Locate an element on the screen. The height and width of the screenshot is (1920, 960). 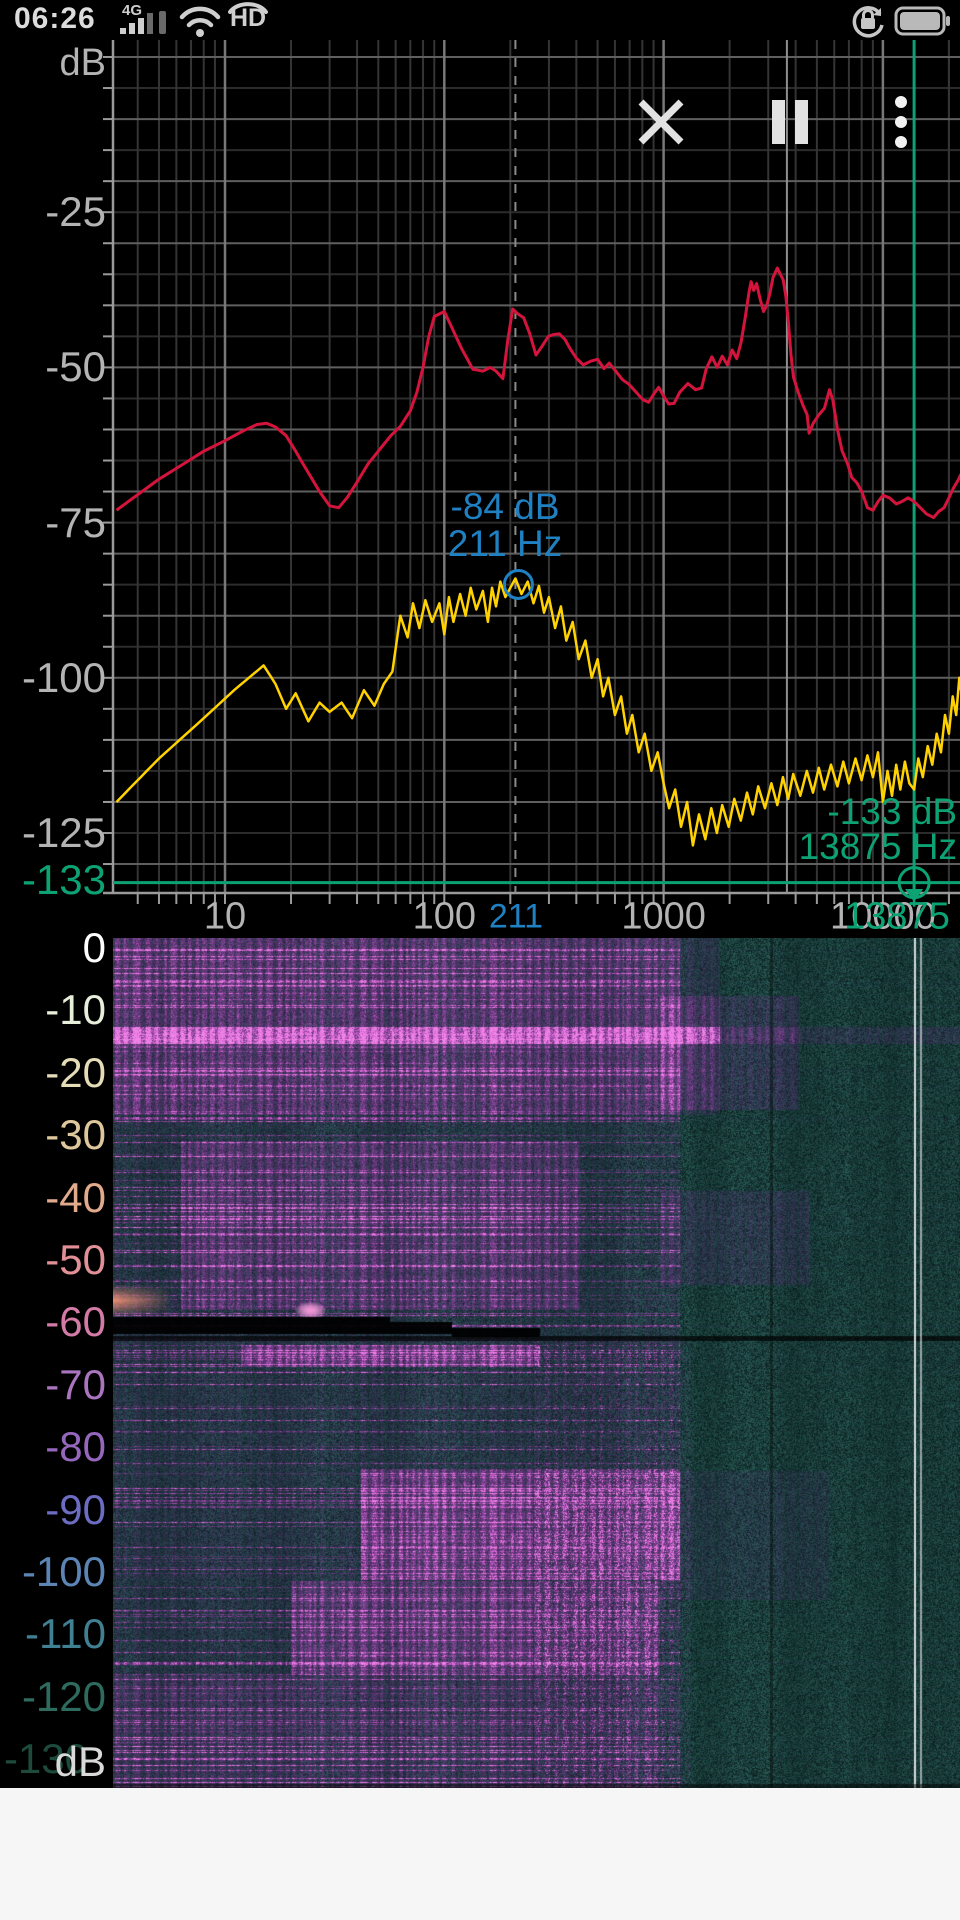
color-scale-label: -70 is located at coordinates (75, 1384).